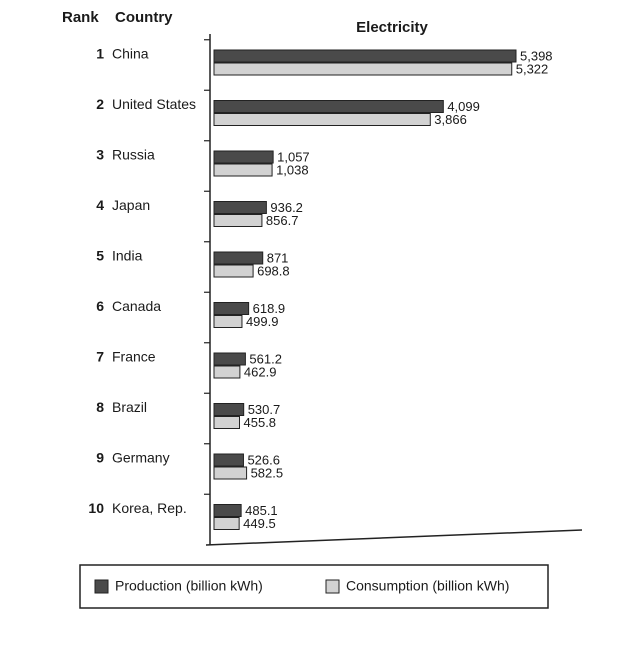 This screenshot has height=648, width=620. What do you see at coordinates (100, 205) in the screenshot?
I see `rank-label: 4` at bounding box center [100, 205].